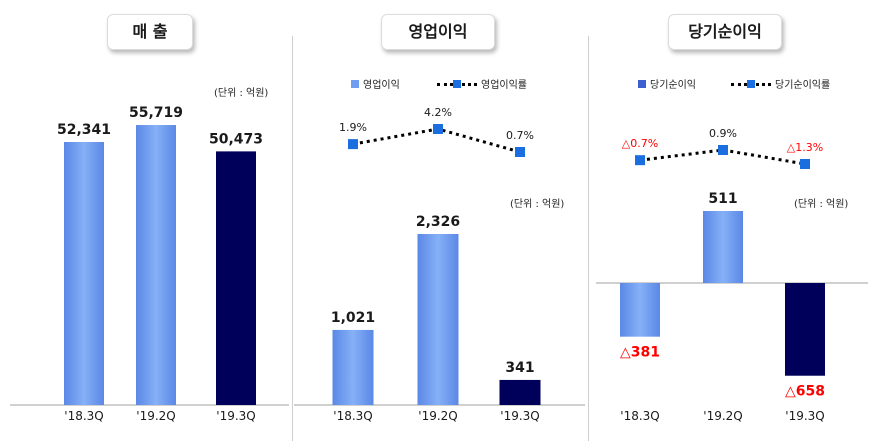 The width and height of the screenshot is (878, 448). What do you see at coordinates (84, 130) in the screenshot?
I see `bar-value-label: 52,341` at bounding box center [84, 130].